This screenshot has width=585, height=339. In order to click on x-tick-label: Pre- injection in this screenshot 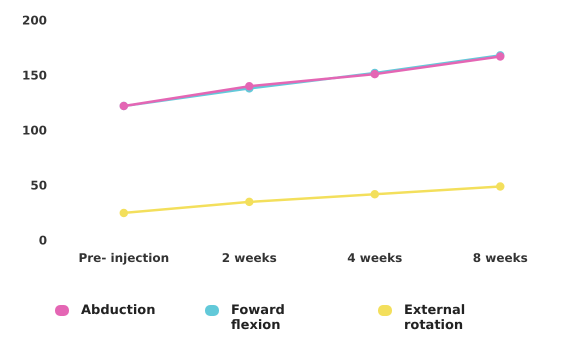, I will do `click(124, 257)`.